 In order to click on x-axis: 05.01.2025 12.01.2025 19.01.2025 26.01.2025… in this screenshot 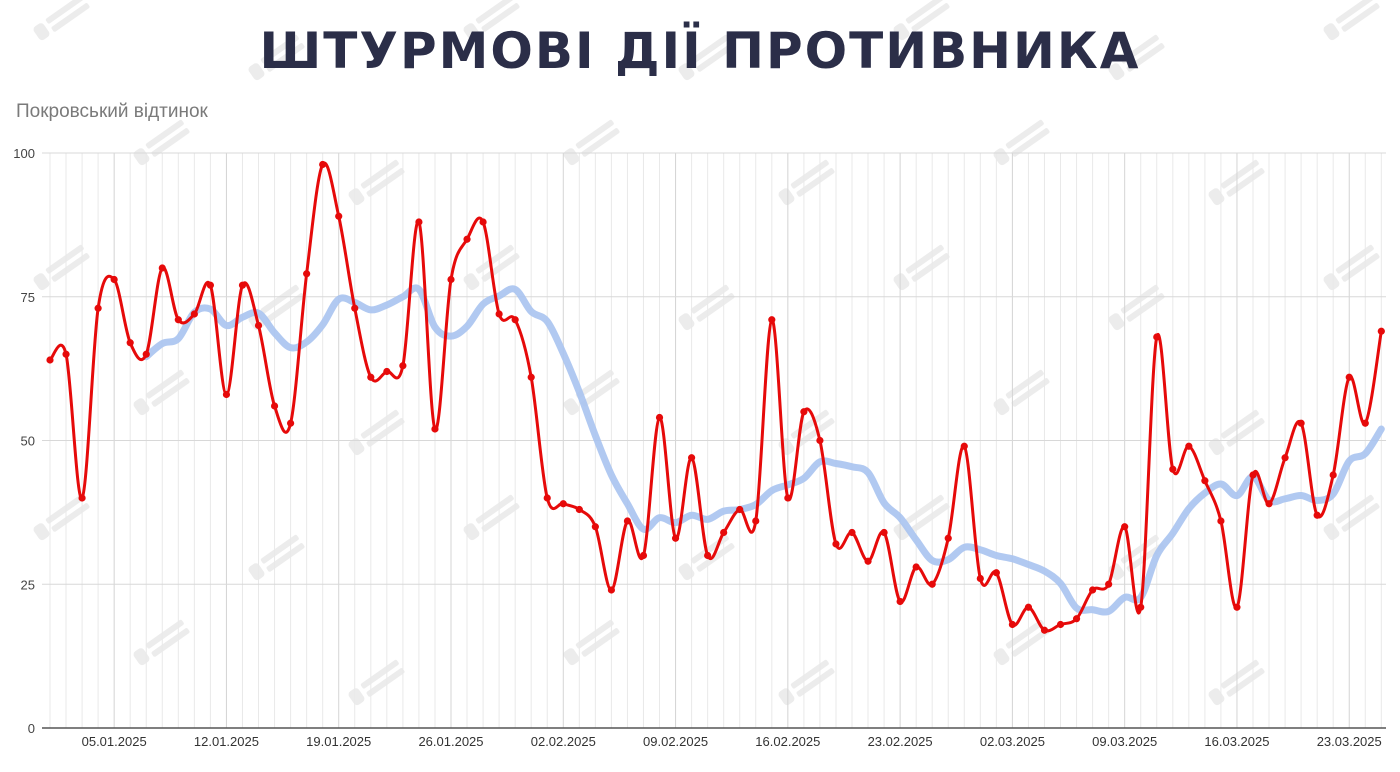, I will do `click(732, 741)`.